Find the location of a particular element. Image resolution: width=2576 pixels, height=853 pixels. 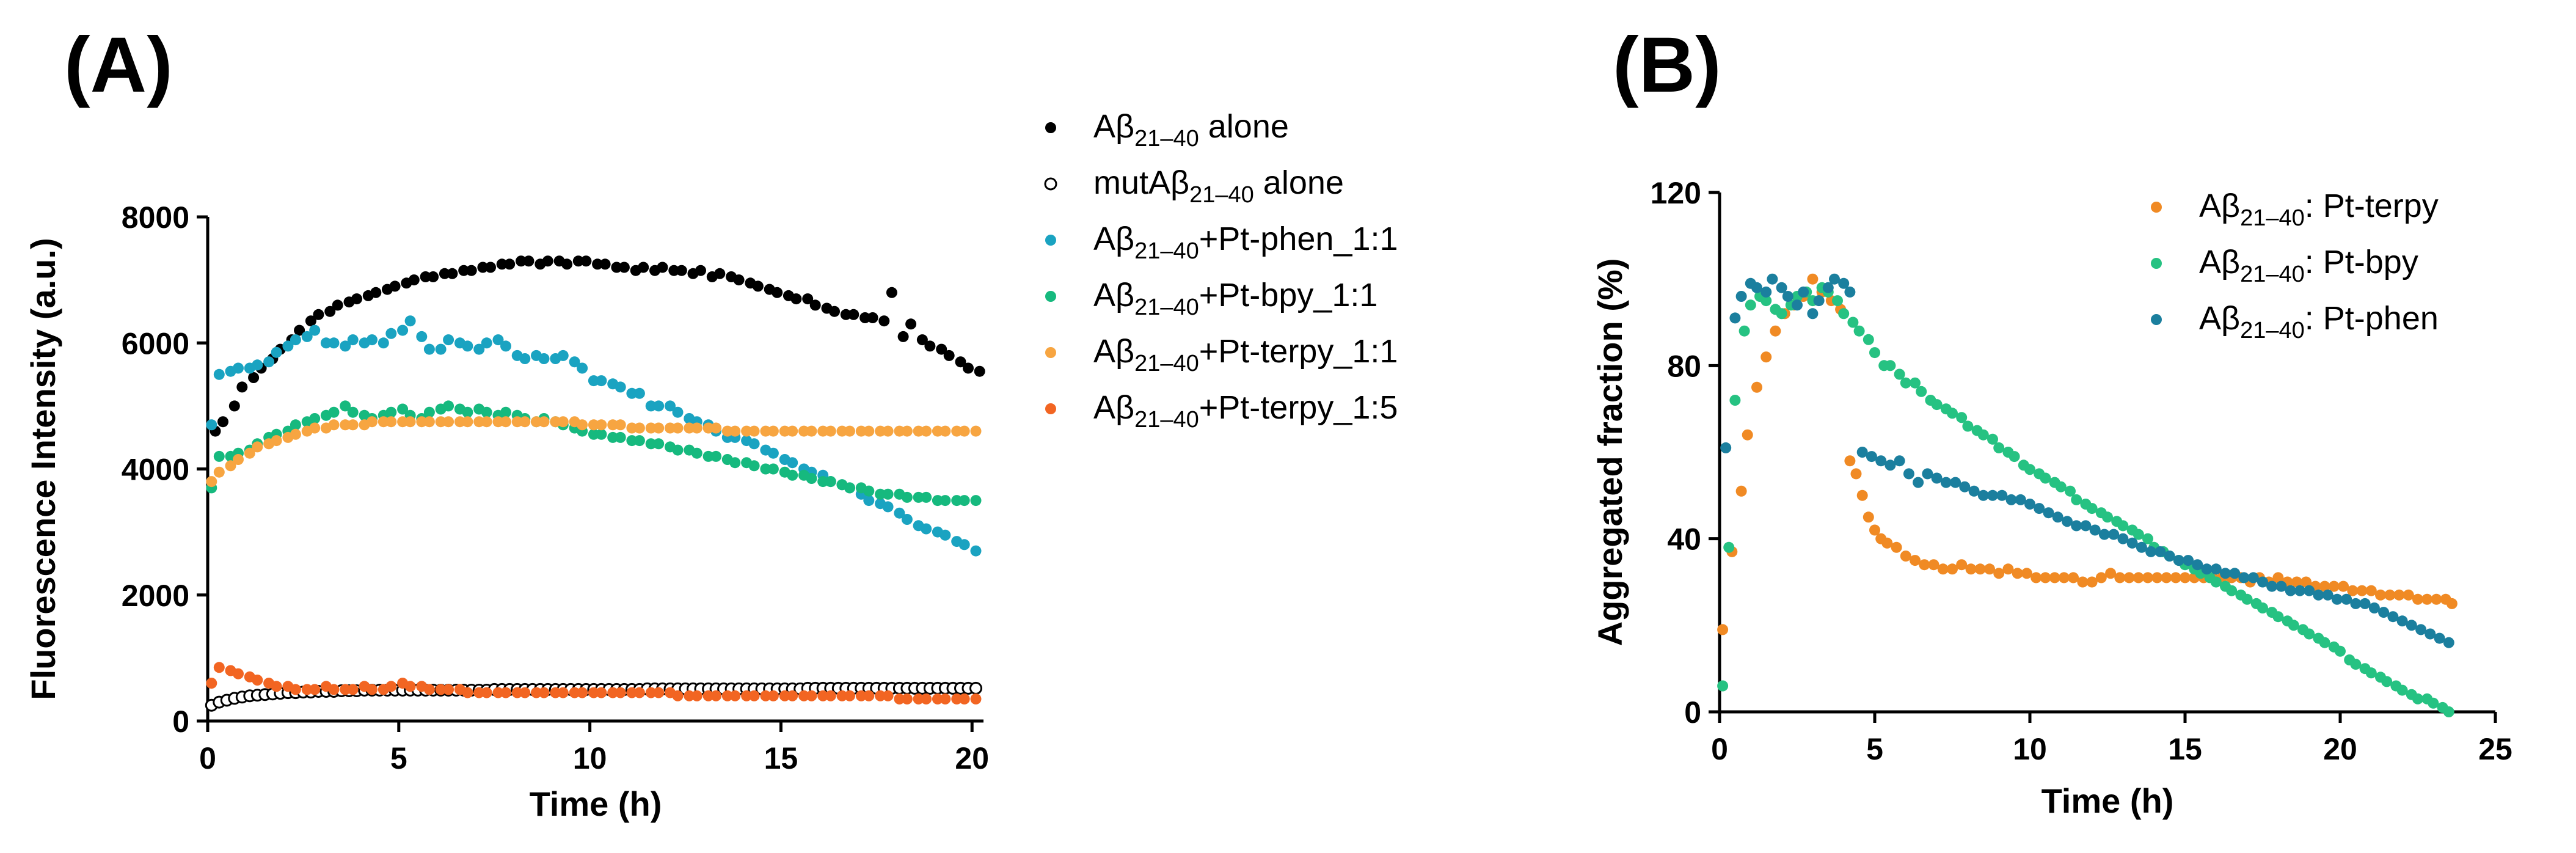

legend-label: Aβ21–40: Pt-phen is located at coordinates (2319, 321).